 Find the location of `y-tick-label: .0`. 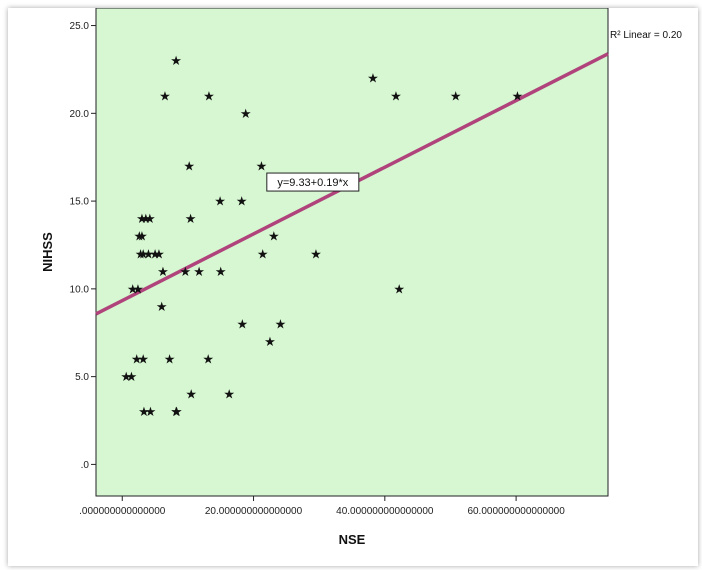

y-tick-label: .0 is located at coordinates (85, 465).